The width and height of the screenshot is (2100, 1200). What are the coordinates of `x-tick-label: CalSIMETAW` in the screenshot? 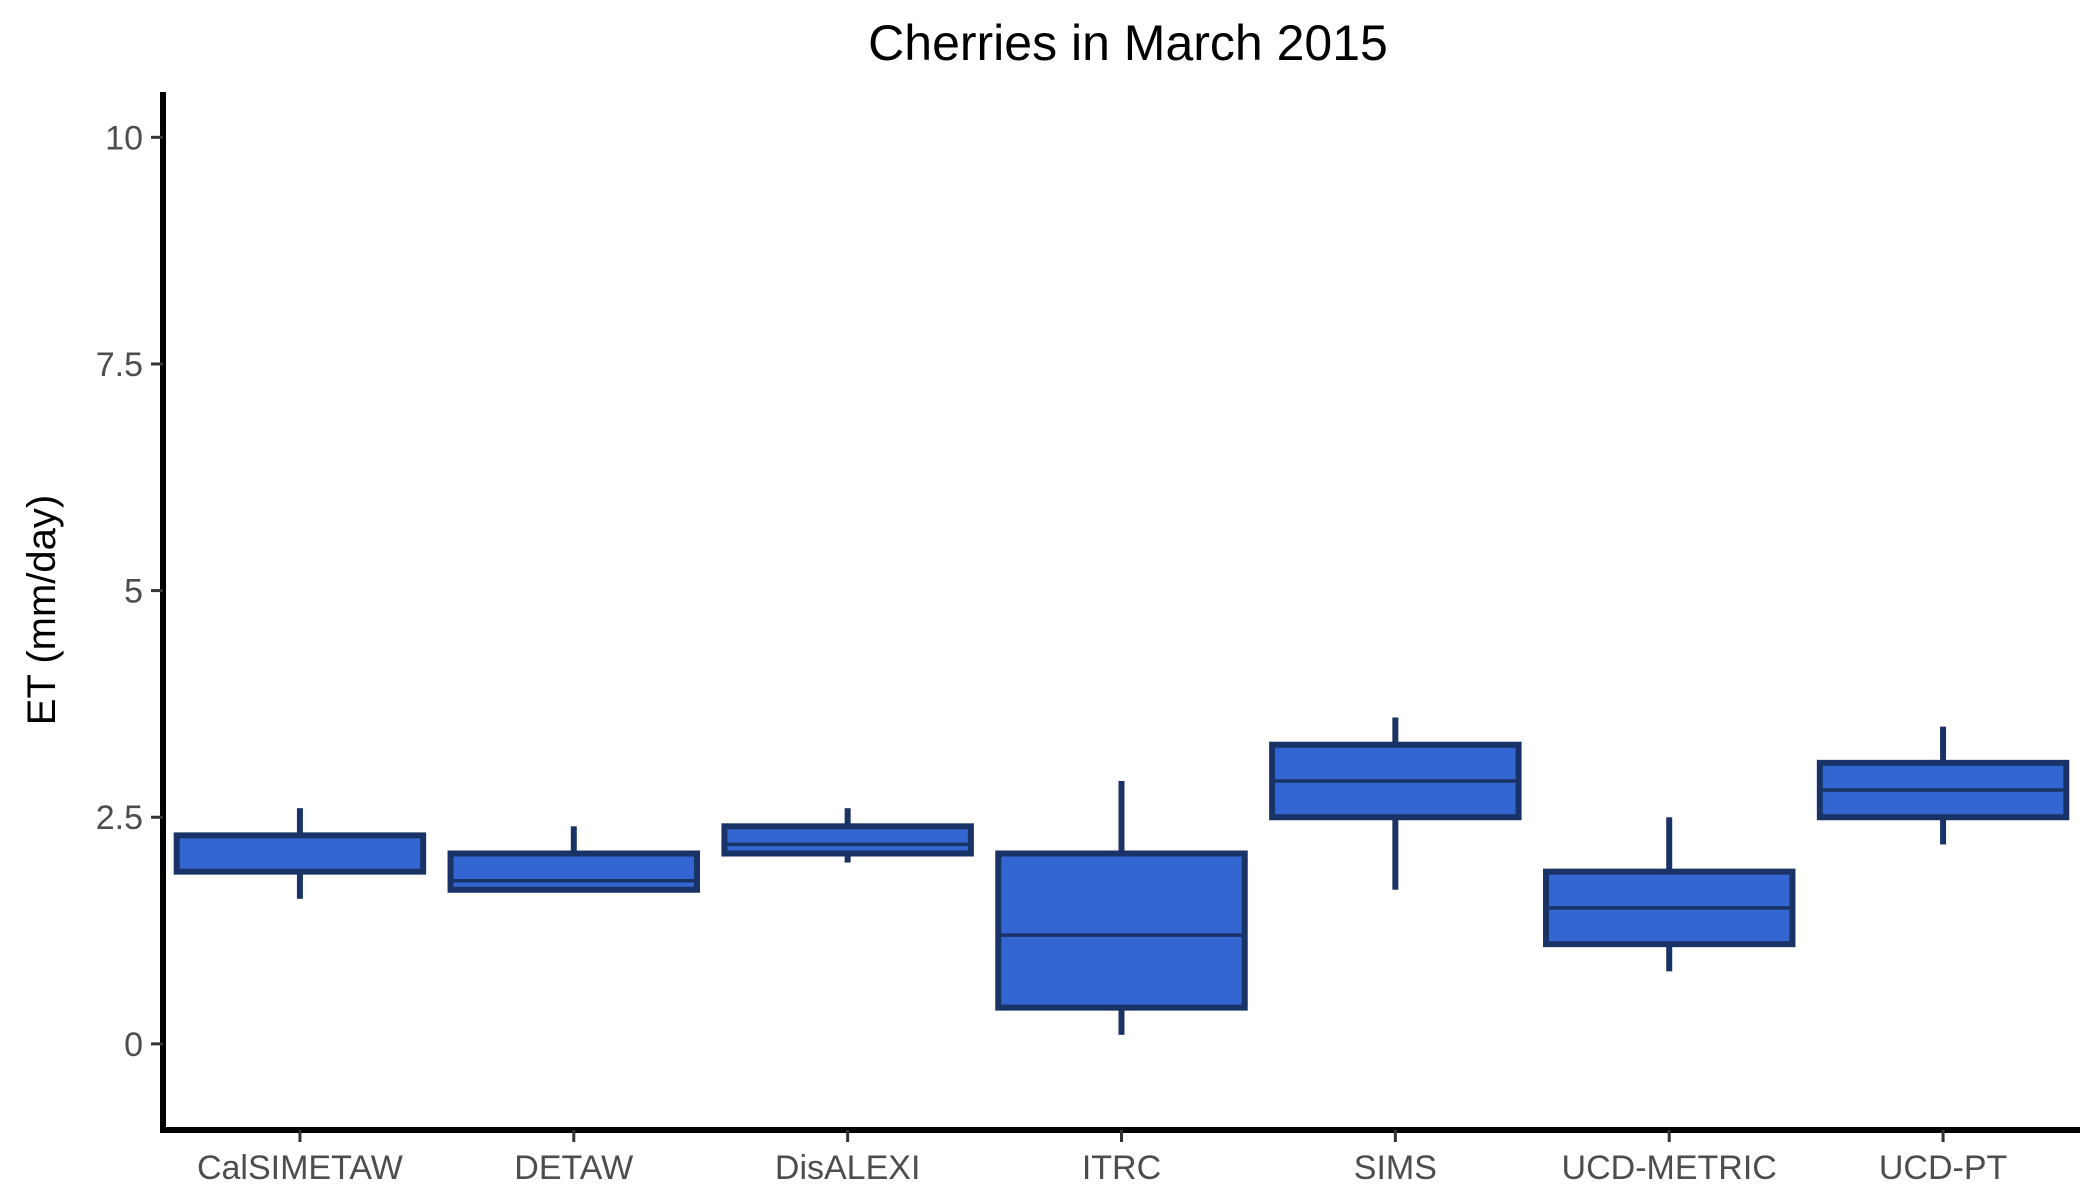 It's located at (300, 1168).